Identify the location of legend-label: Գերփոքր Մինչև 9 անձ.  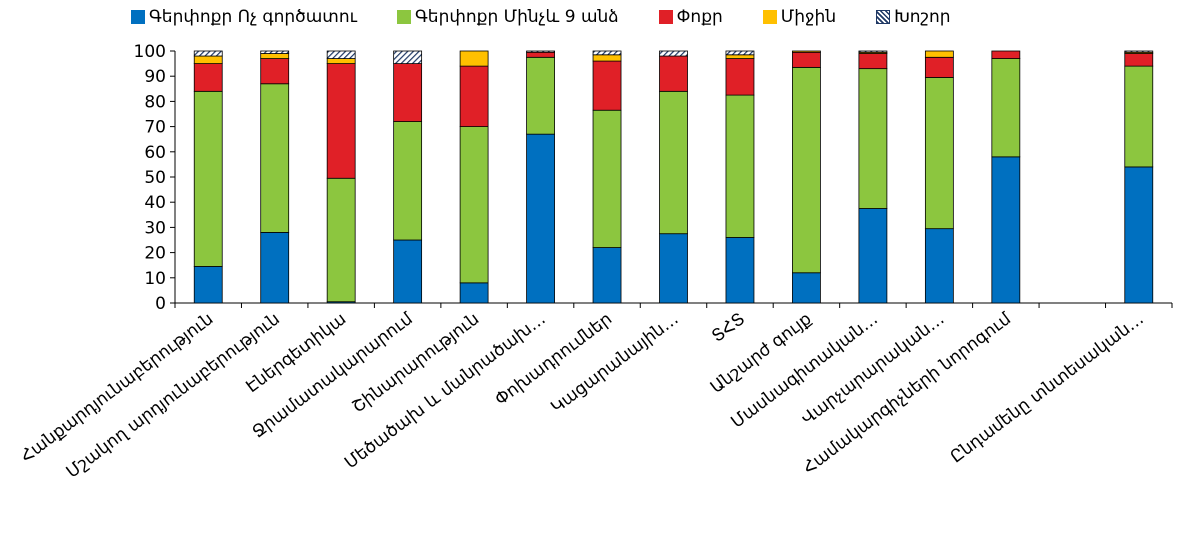
(516, 17).